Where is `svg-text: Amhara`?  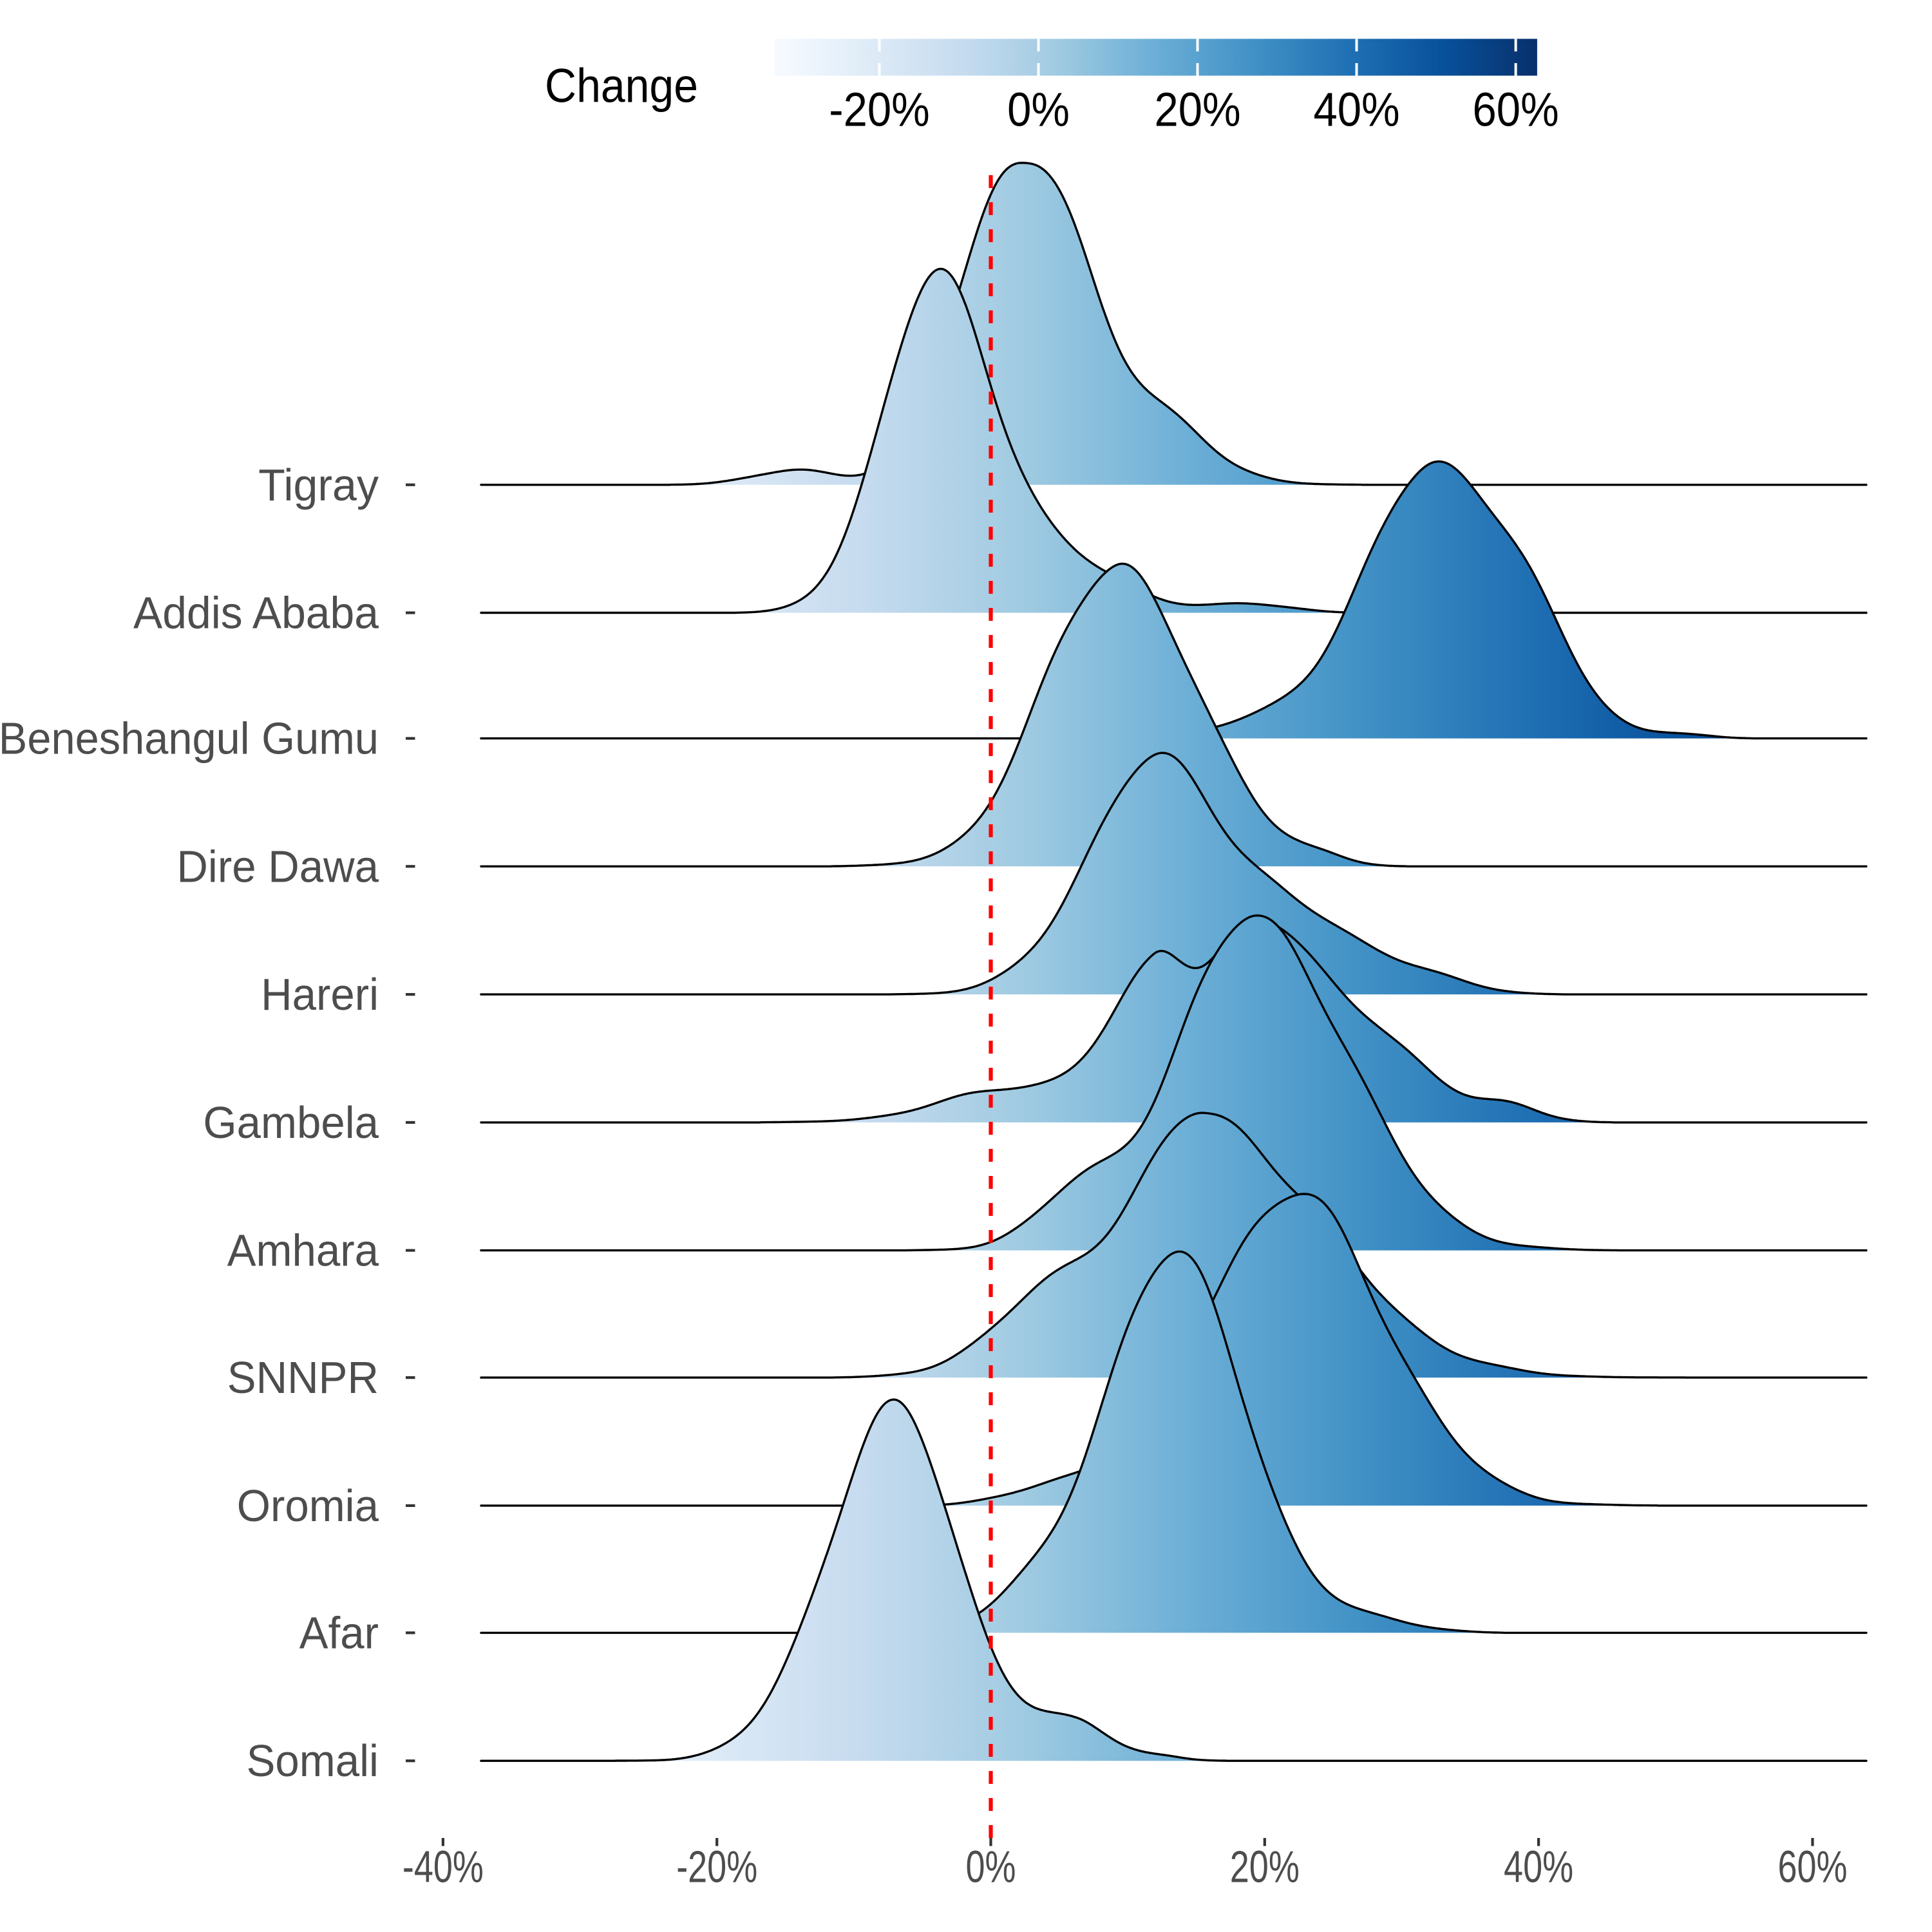 svg-text: Amhara is located at coordinates (303, 1251).